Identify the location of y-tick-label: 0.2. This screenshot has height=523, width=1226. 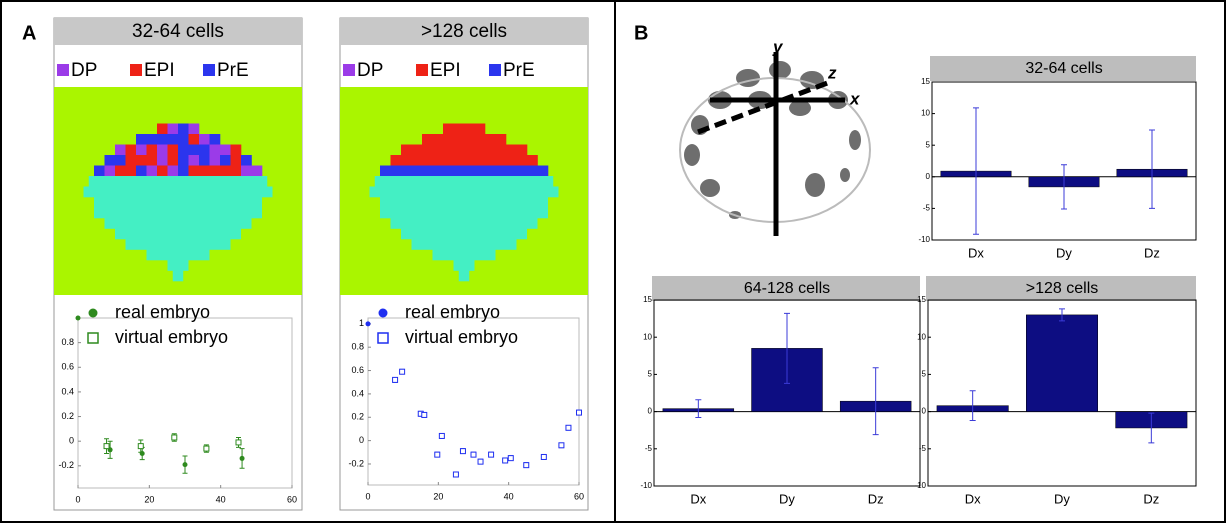
(357, 417).